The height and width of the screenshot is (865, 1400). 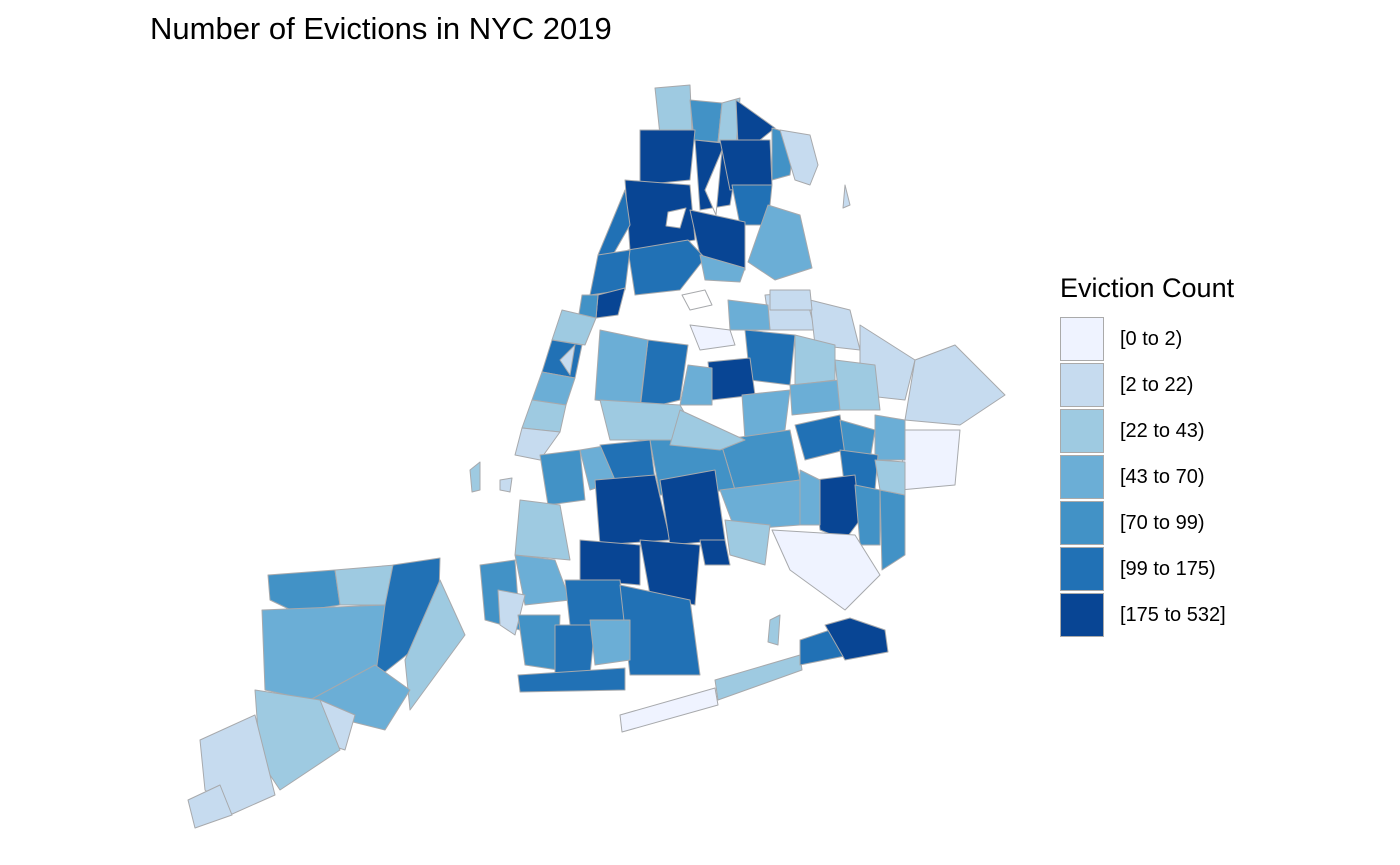 I want to click on staten-island-region, so click(x=326, y=693).